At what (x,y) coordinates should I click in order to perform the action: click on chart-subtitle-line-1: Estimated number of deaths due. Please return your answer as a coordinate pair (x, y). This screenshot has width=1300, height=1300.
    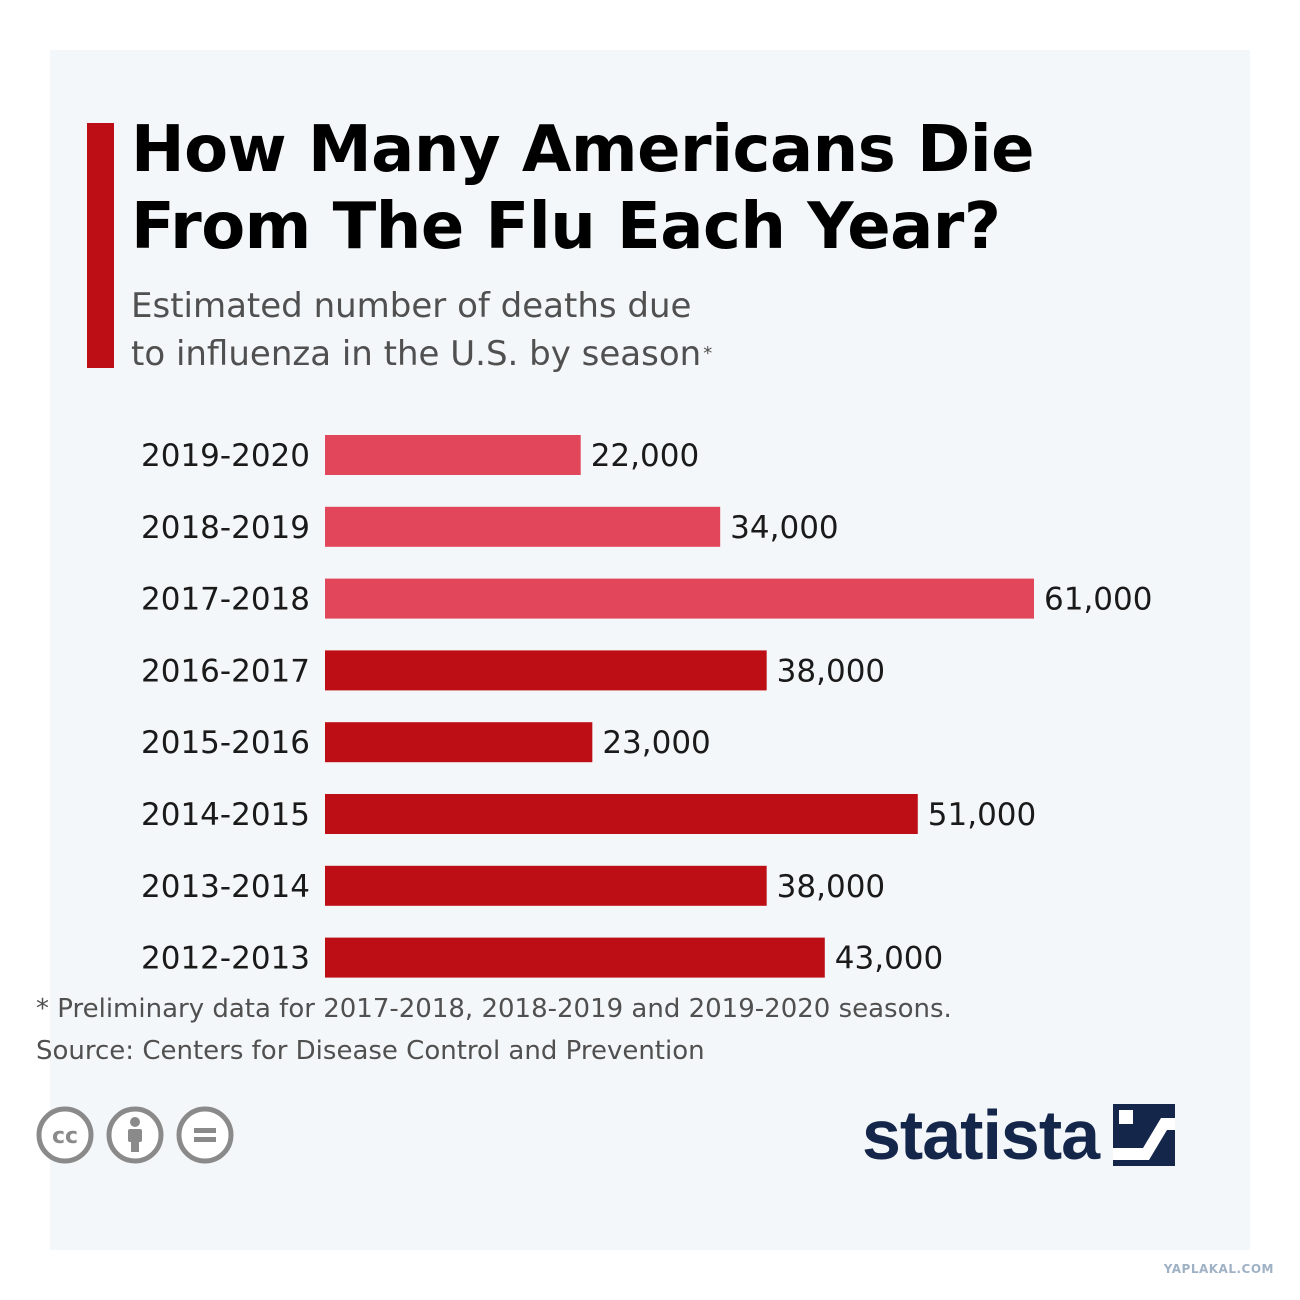
    Looking at the image, I should click on (411, 306).